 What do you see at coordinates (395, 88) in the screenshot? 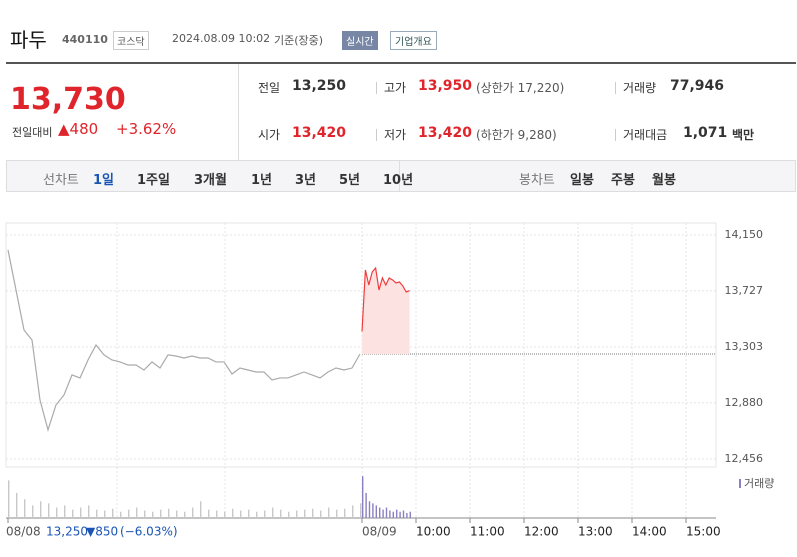
I see `stat-label: 고가` at bounding box center [395, 88].